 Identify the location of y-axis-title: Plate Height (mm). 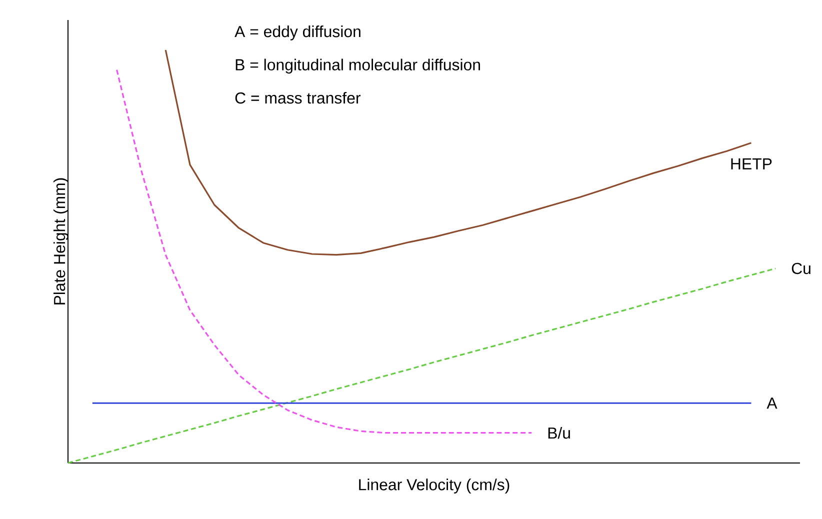
(60, 241).